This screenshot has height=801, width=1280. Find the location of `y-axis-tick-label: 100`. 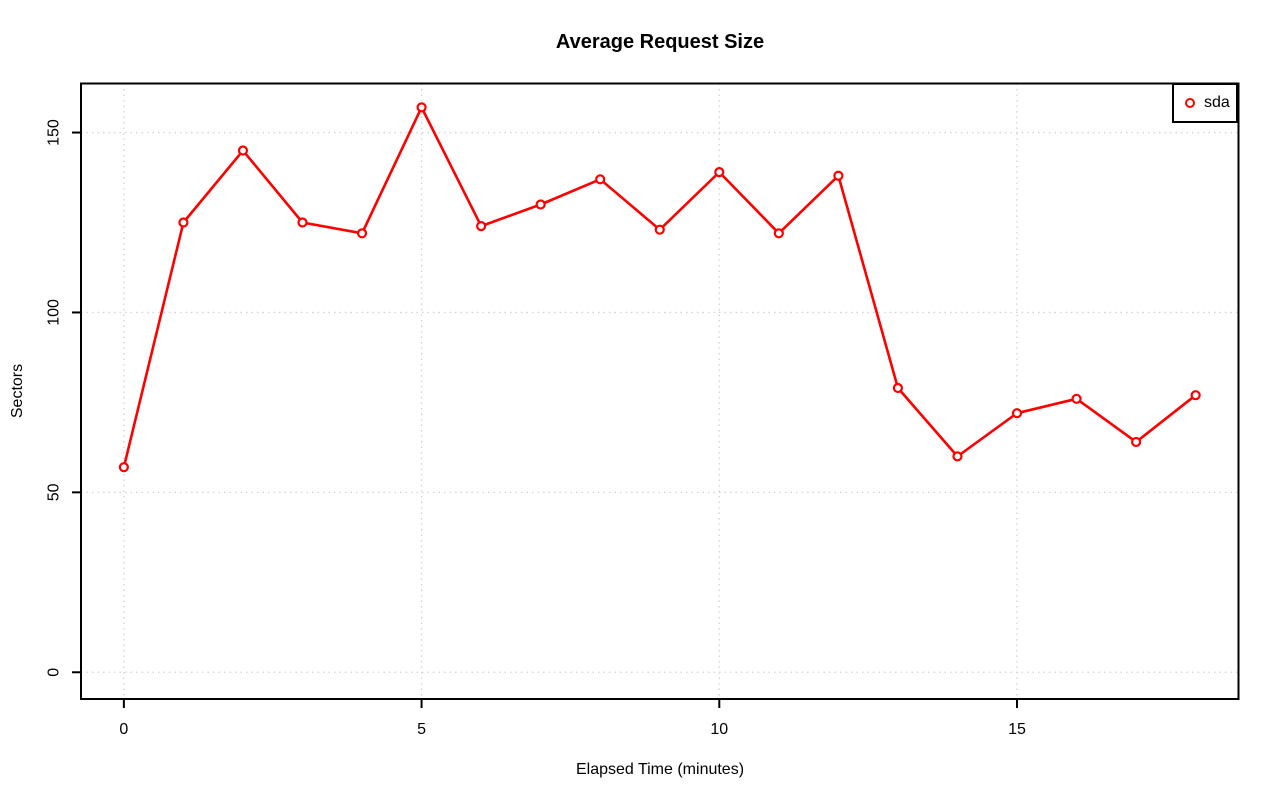

y-axis-tick-label: 100 is located at coordinates (54, 312).